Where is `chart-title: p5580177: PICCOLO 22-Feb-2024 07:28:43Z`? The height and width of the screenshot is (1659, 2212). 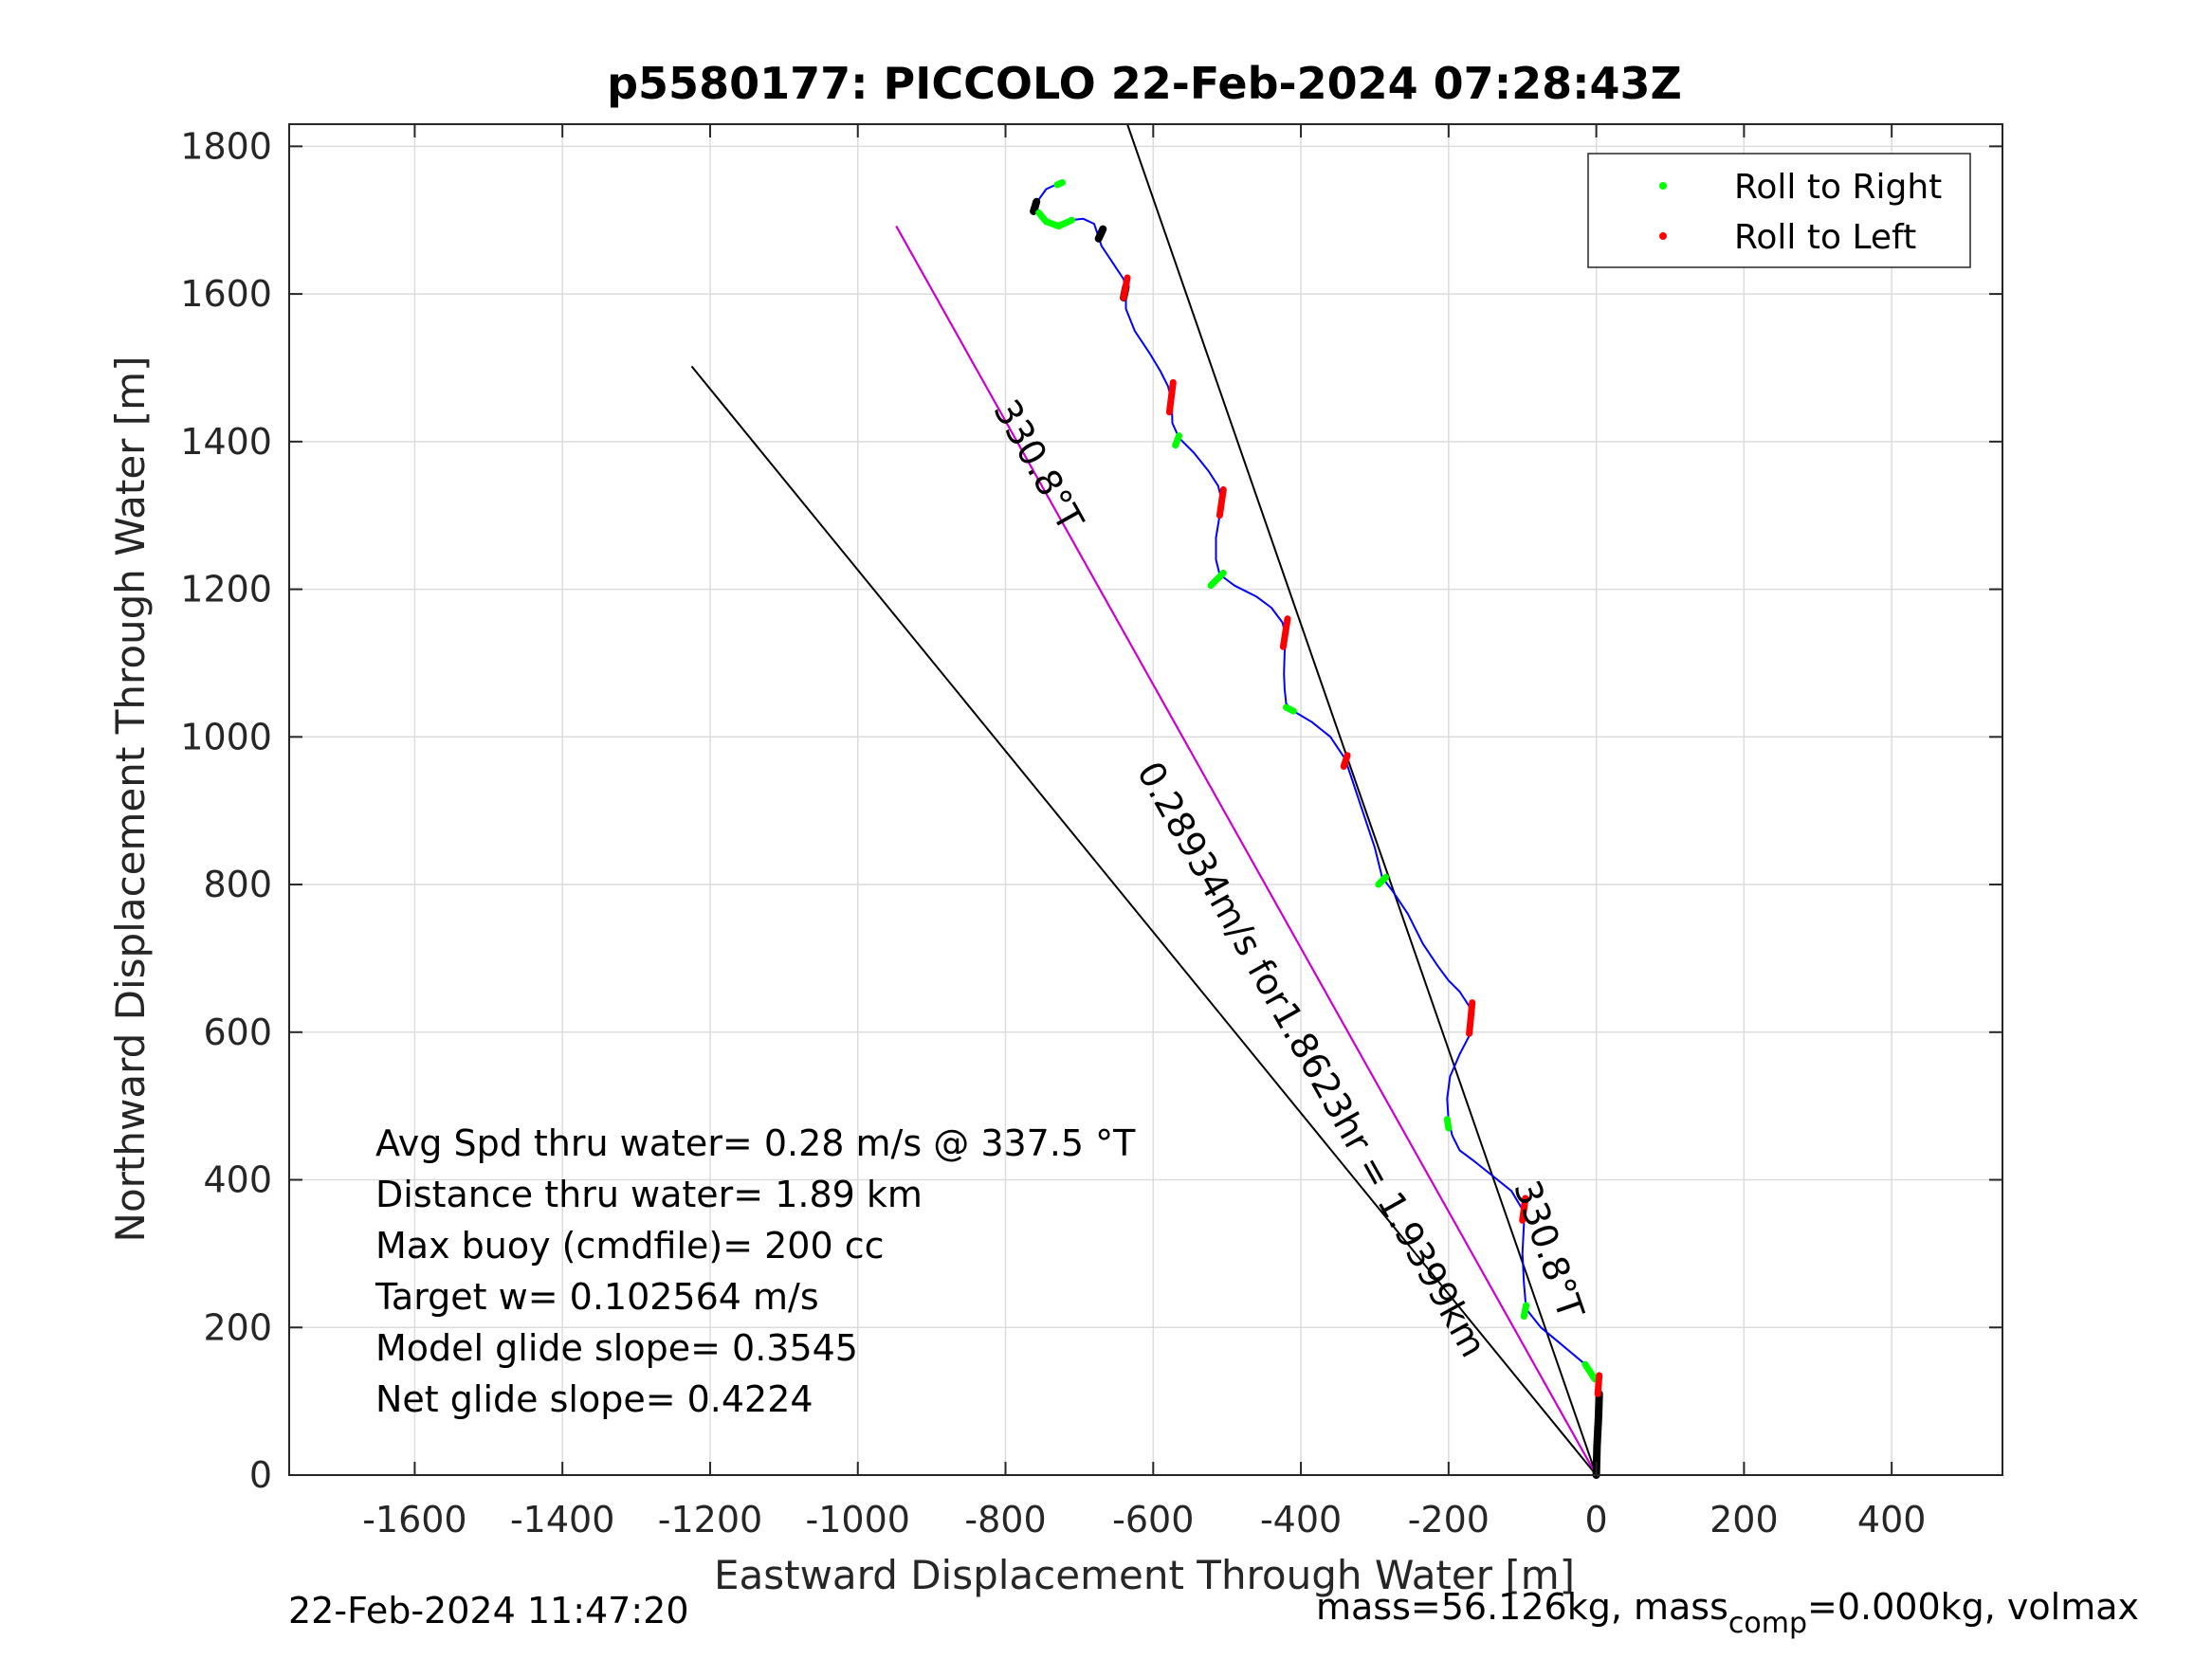 chart-title: p5580177: PICCOLO 22-Feb-2024 07:28:43Z is located at coordinates (1144, 83).